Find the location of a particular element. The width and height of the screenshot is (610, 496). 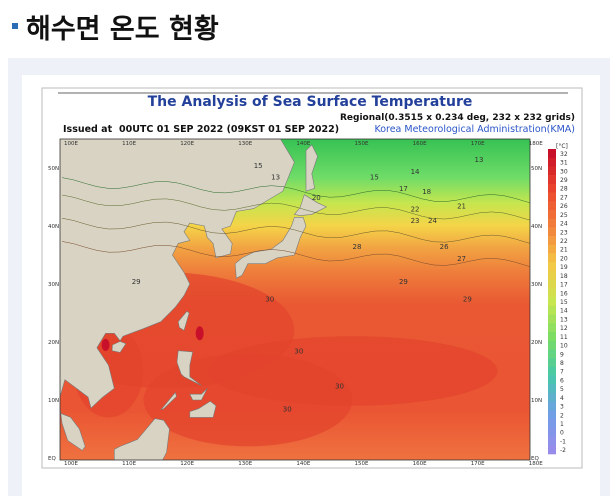

contour-label: 18 is located at coordinates (426, 192).